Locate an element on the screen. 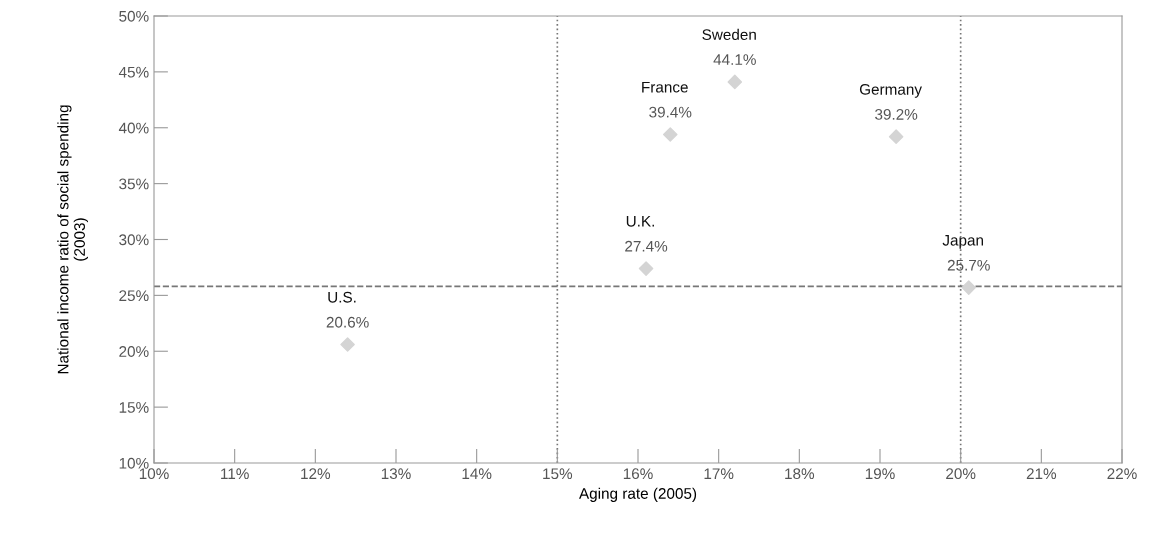 The height and width of the screenshot is (537, 1167). y-tick-label: 35% is located at coordinates (134, 184).